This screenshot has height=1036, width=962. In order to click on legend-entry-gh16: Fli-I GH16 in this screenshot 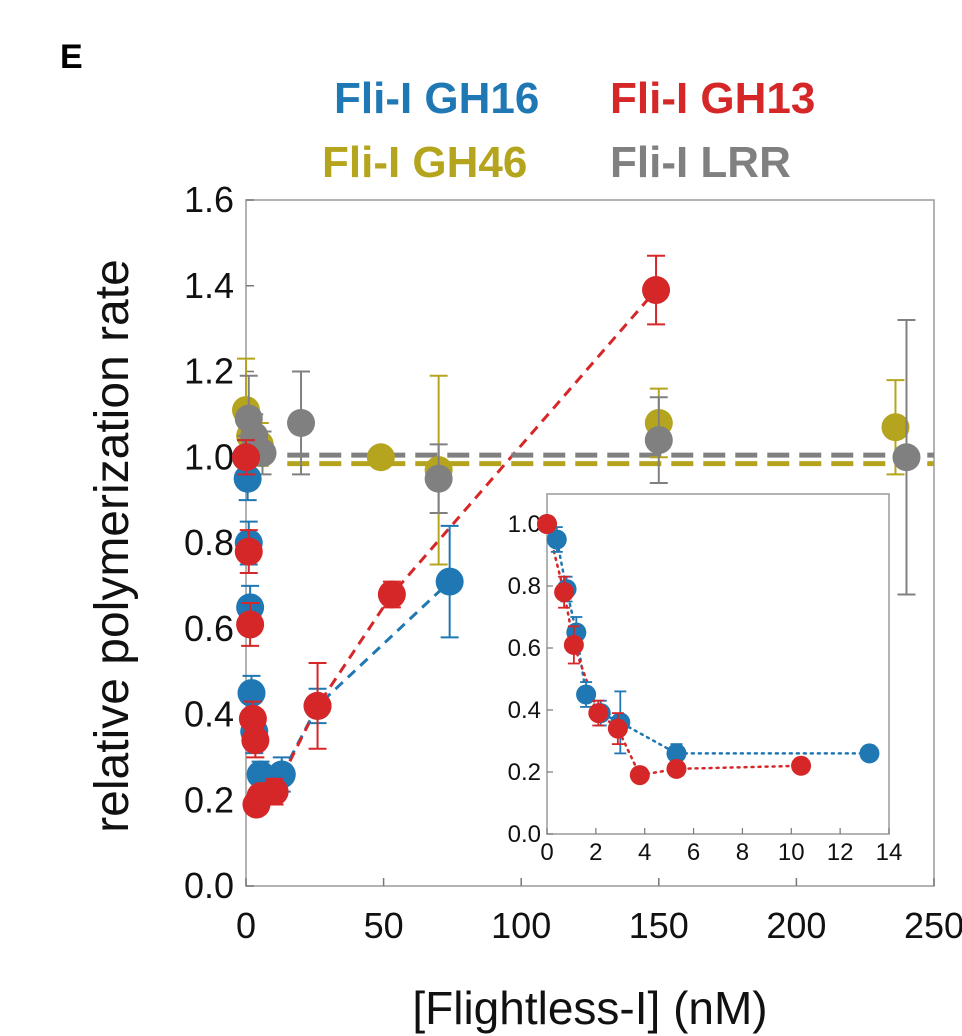, I will do `click(437, 98)`.